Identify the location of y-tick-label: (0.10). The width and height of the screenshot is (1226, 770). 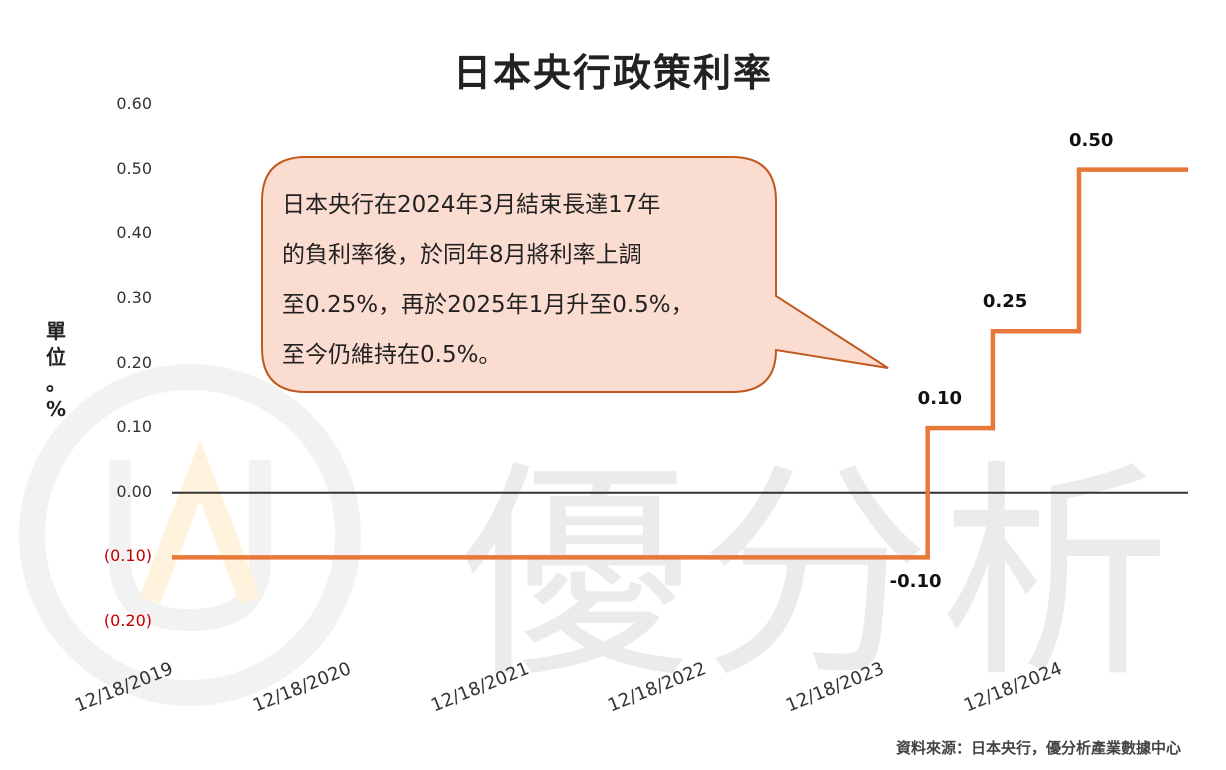
(127, 556).